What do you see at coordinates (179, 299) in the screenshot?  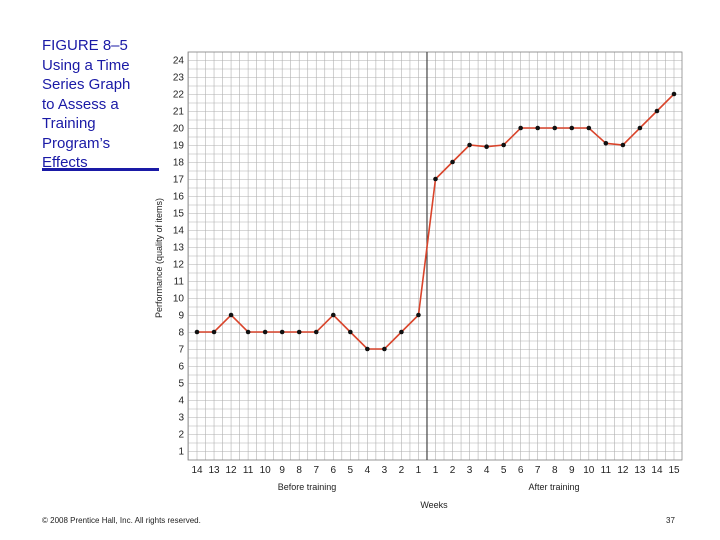 I see `y-tick-label: 10` at bounding box center [179, 299].